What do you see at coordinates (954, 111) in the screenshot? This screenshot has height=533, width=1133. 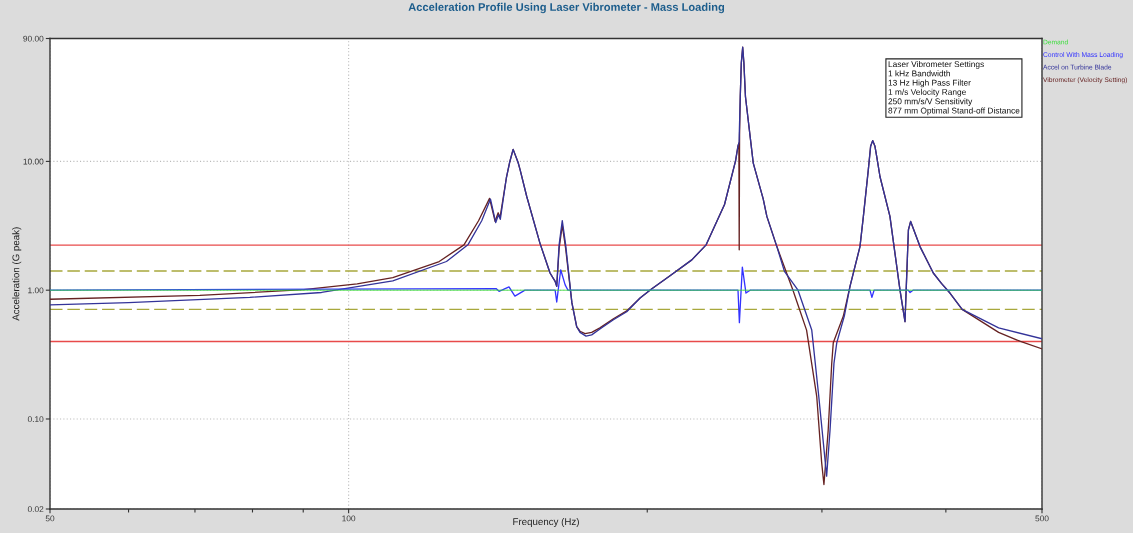 I see `annotation: 877 mm Optimal Stand-off Distance` at bounding box center [954, 111].